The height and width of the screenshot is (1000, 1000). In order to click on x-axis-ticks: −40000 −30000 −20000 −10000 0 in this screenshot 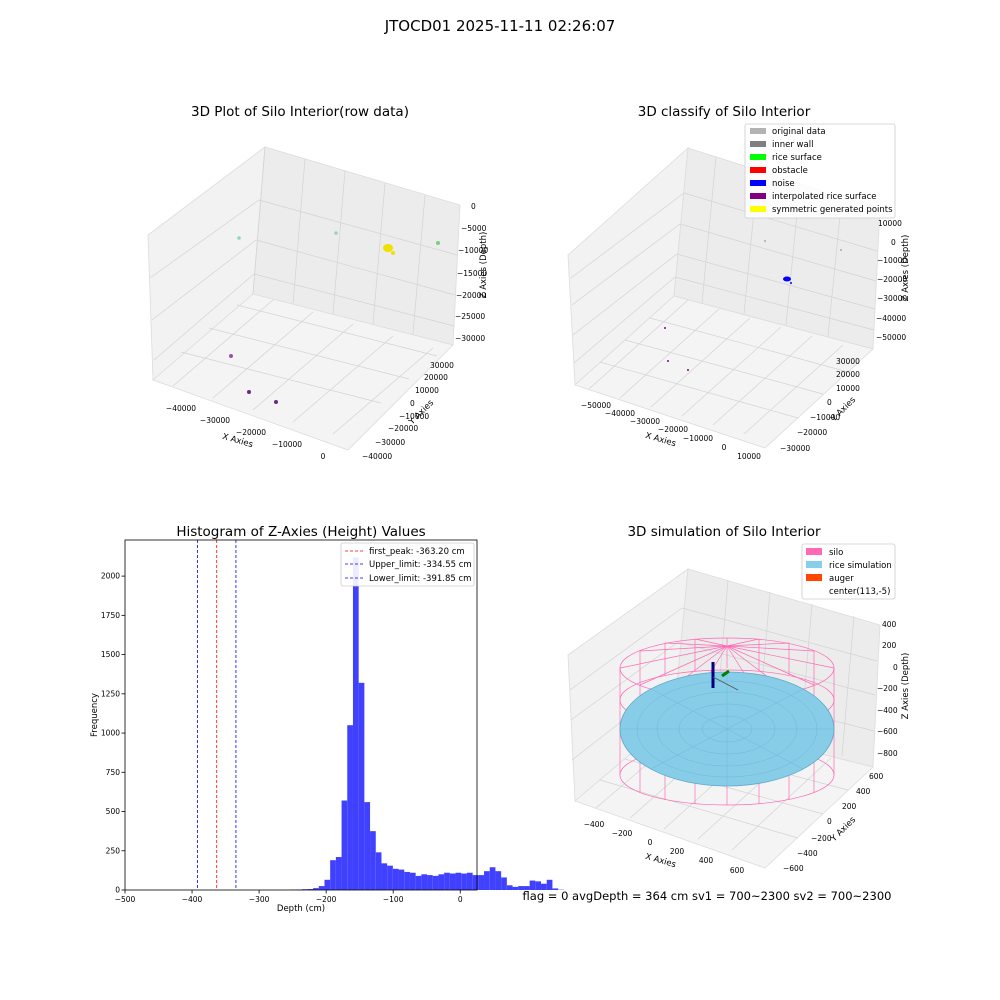, I will do `click(246, 432)`.